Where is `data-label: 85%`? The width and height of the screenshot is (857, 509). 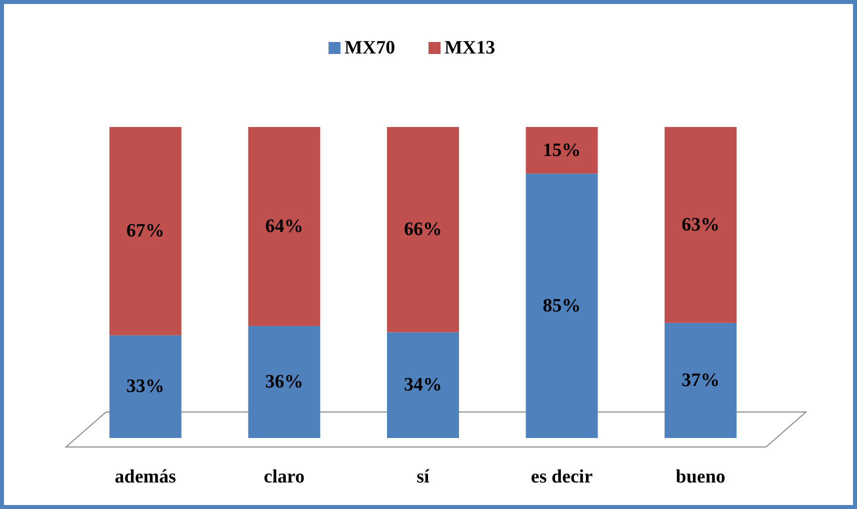 data-label: 85% is located at coordinates (561, 305).